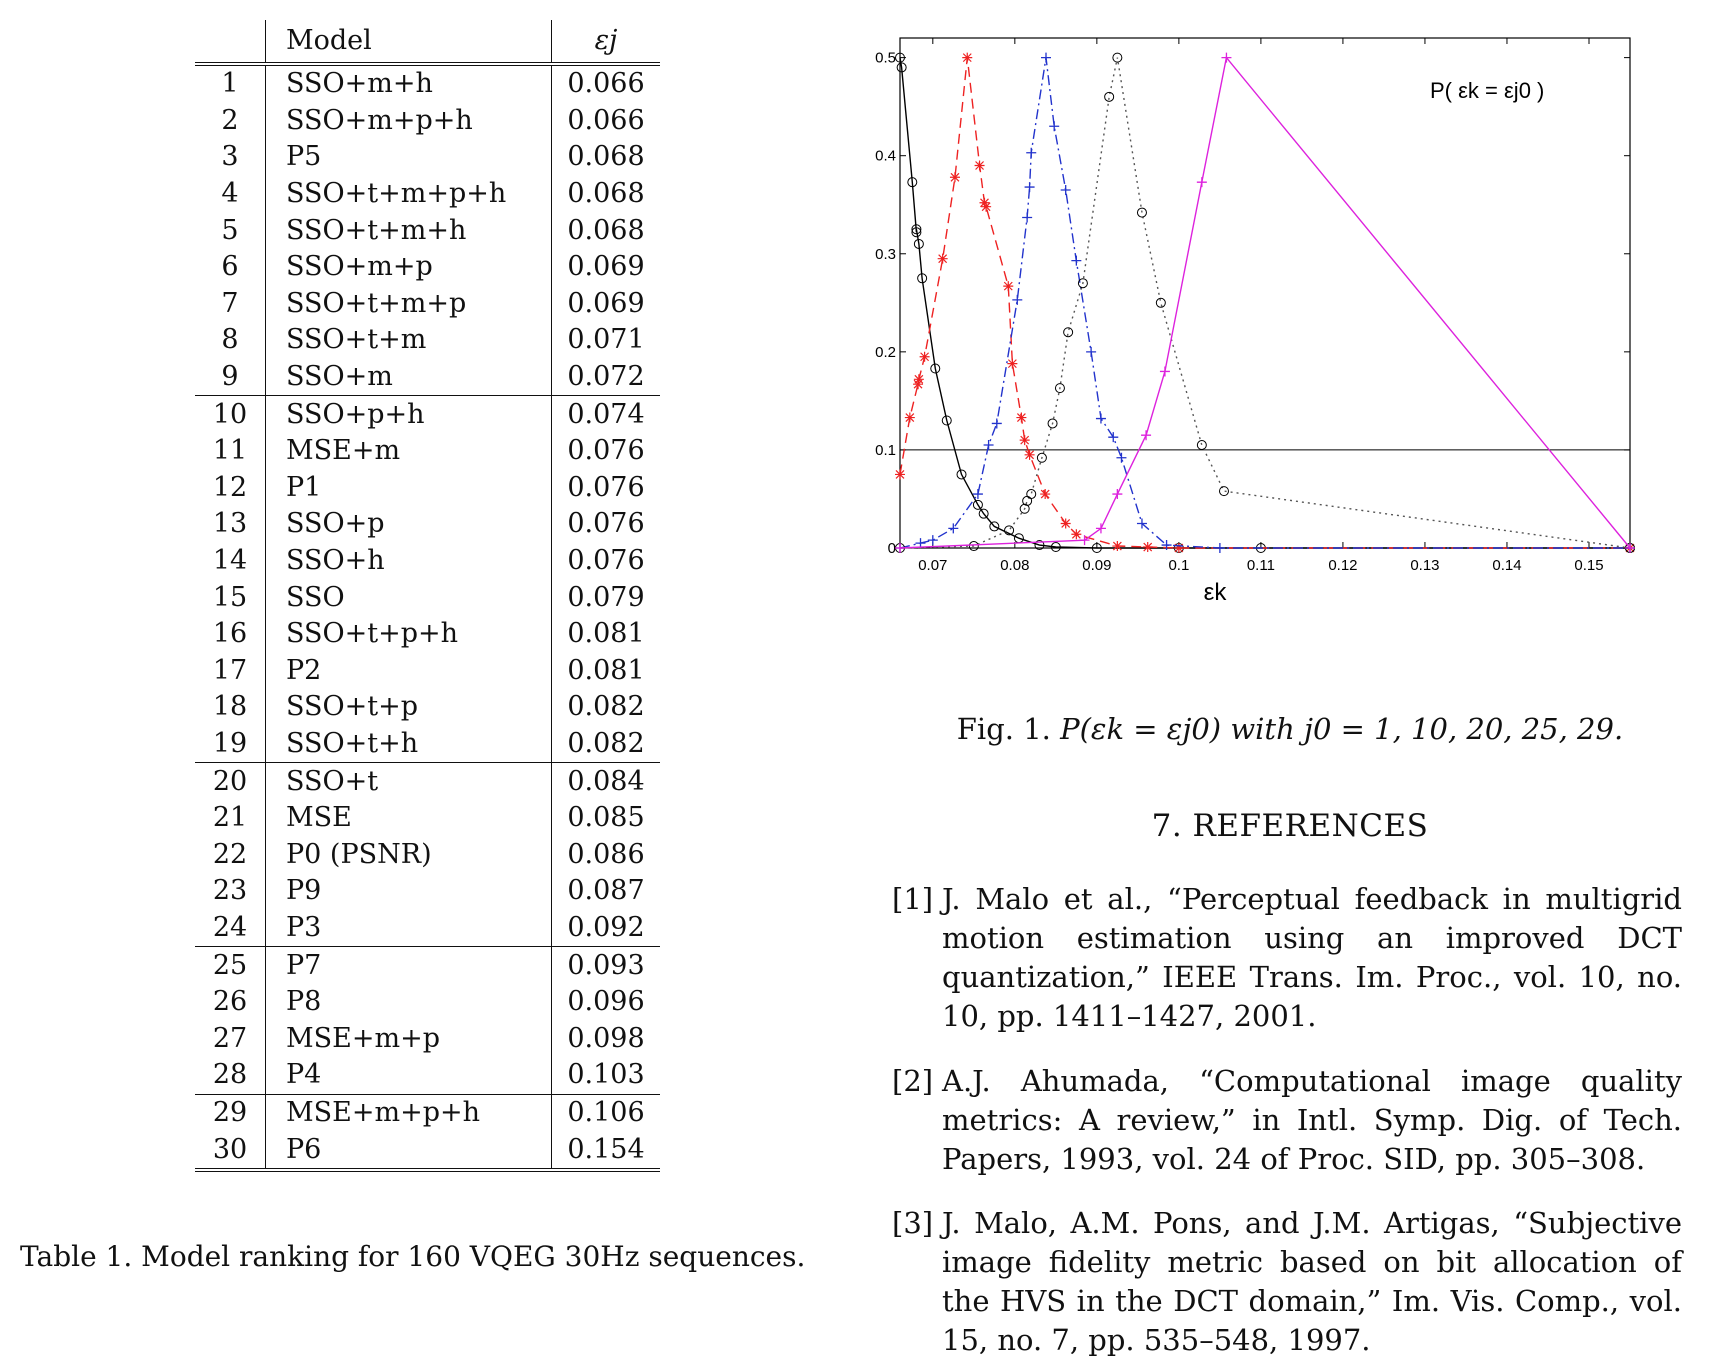  I want to click on row-epsilon: 0.098, so click(606, 1038).